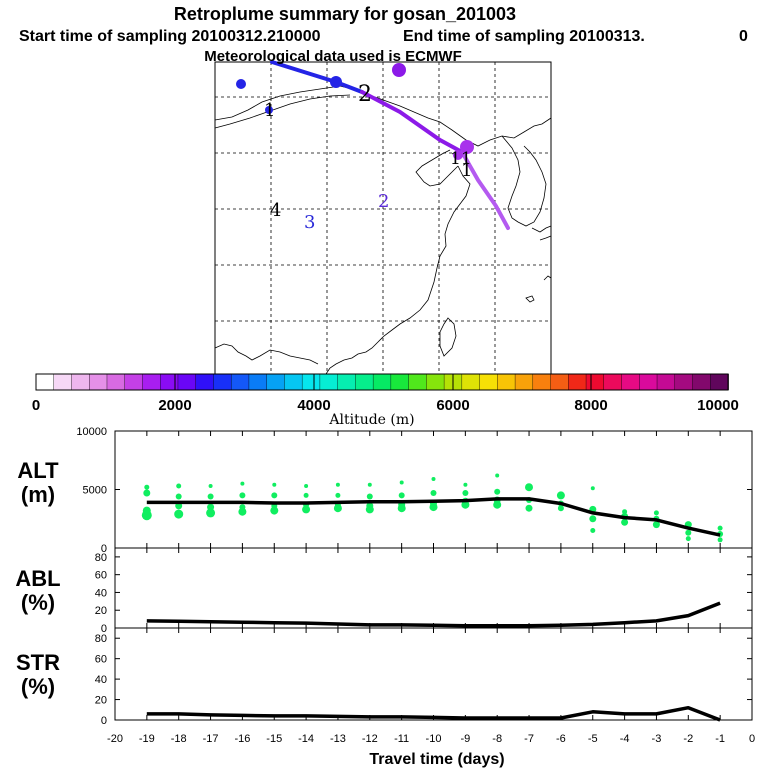 The width and height of the screenshot is (768, 768). I want to click on x-tick-label: 0, so click(752, 739).